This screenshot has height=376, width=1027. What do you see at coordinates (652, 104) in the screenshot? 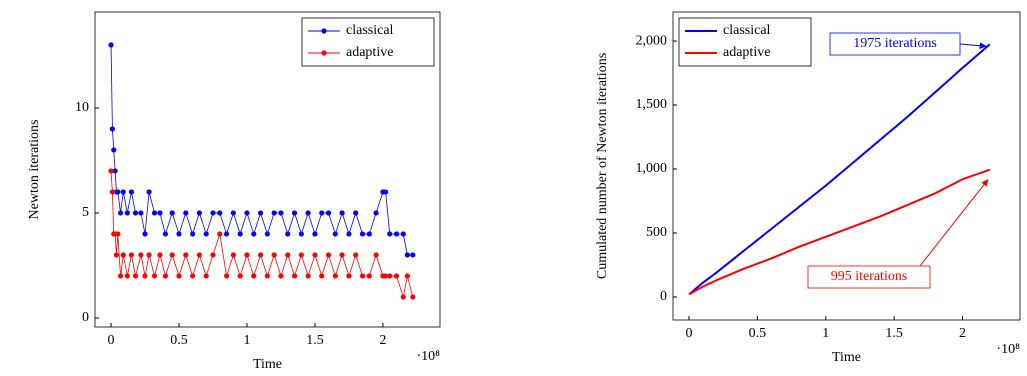
I see `y-tick-label: 1,500` at bounding box center [652, 104].